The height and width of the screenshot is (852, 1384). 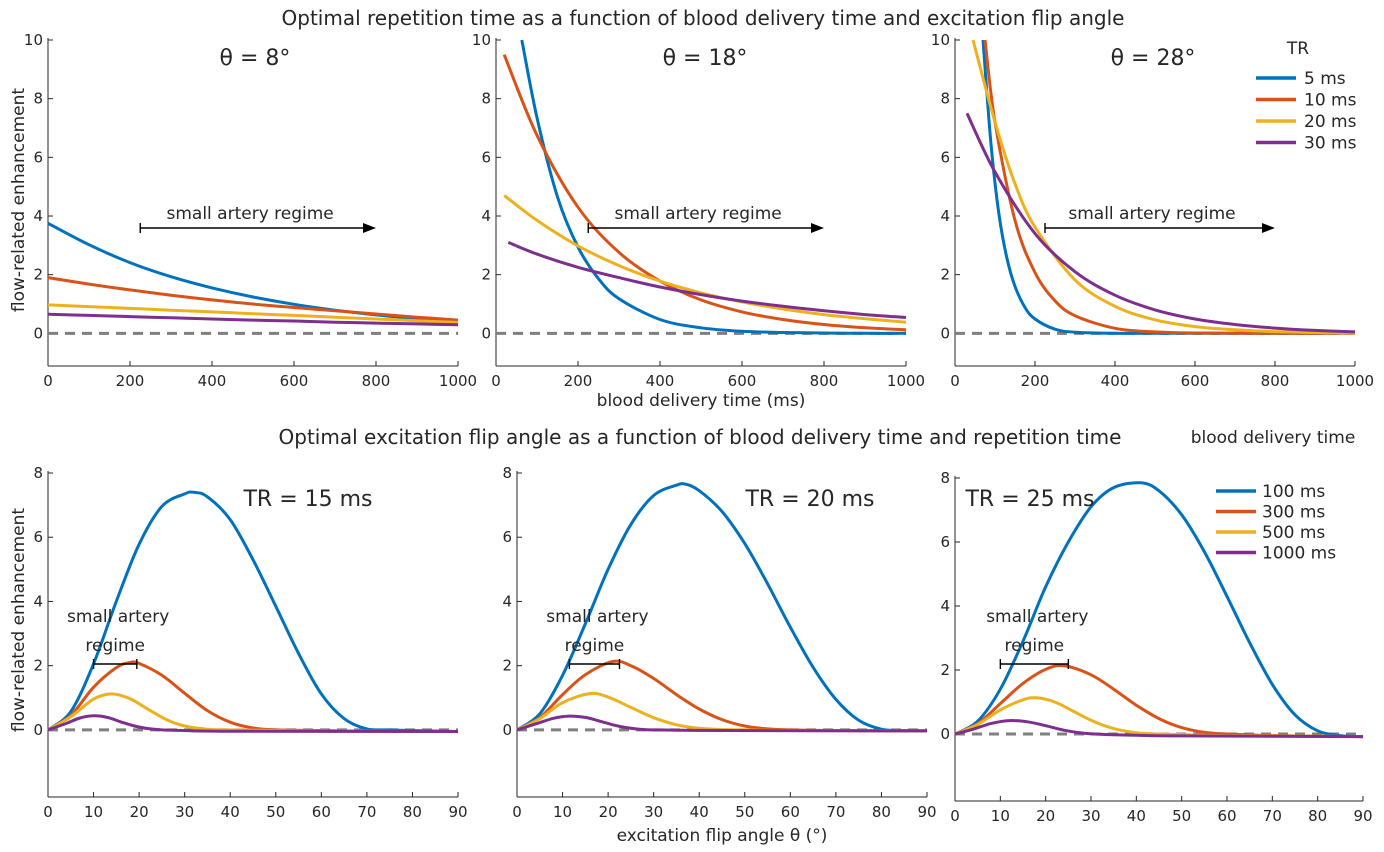 I want to click on series-line-500-ms, so click(x=253, y=712).